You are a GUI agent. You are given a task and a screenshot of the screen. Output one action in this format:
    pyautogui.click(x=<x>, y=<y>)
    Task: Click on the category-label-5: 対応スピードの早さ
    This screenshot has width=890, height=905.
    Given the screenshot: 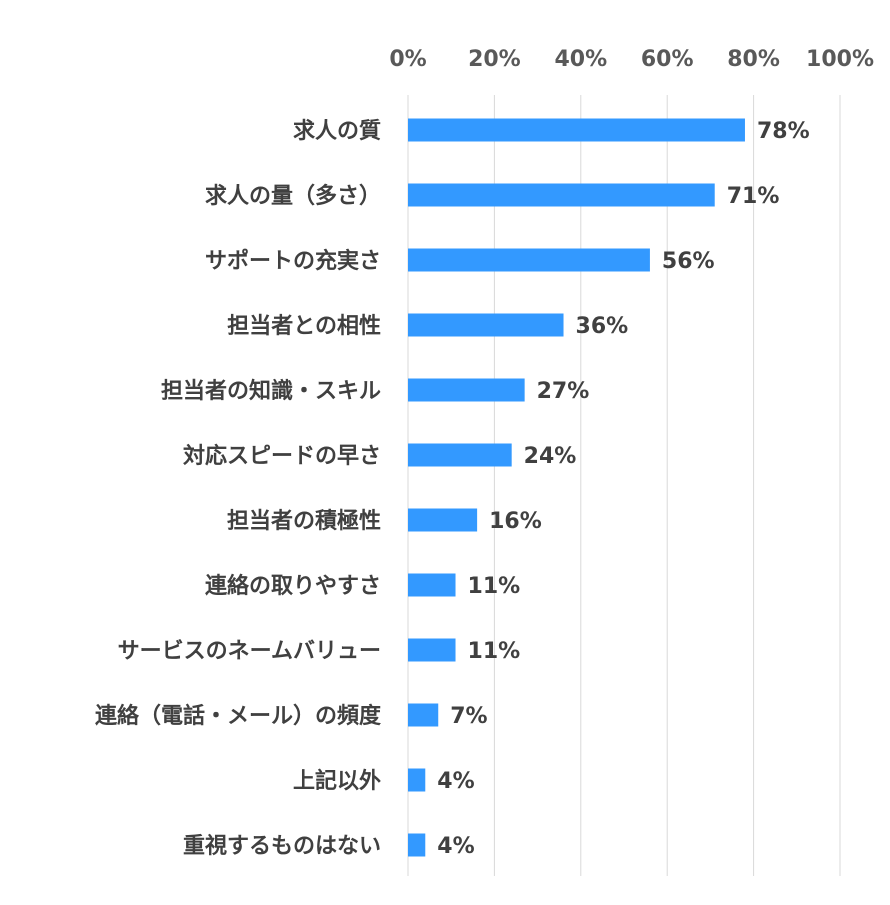 What is the action you would take?
    pyautogui.click(x=282, y=456)
    